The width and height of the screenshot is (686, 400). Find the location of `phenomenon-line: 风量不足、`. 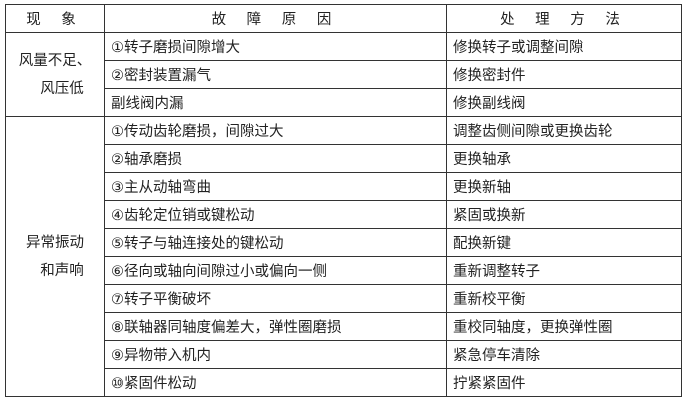

phenomenon-line: 风量不足、 is located at coordinates (55, 60).